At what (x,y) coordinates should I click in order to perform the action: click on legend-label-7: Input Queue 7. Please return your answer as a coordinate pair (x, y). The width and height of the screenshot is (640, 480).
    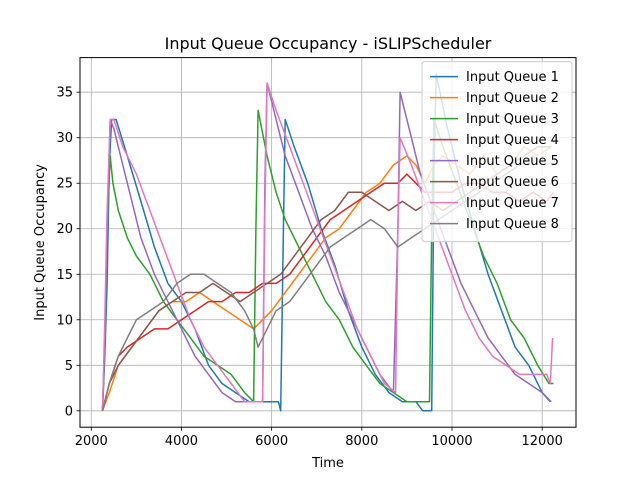
    Looking at the image, I should click on (512, 203).